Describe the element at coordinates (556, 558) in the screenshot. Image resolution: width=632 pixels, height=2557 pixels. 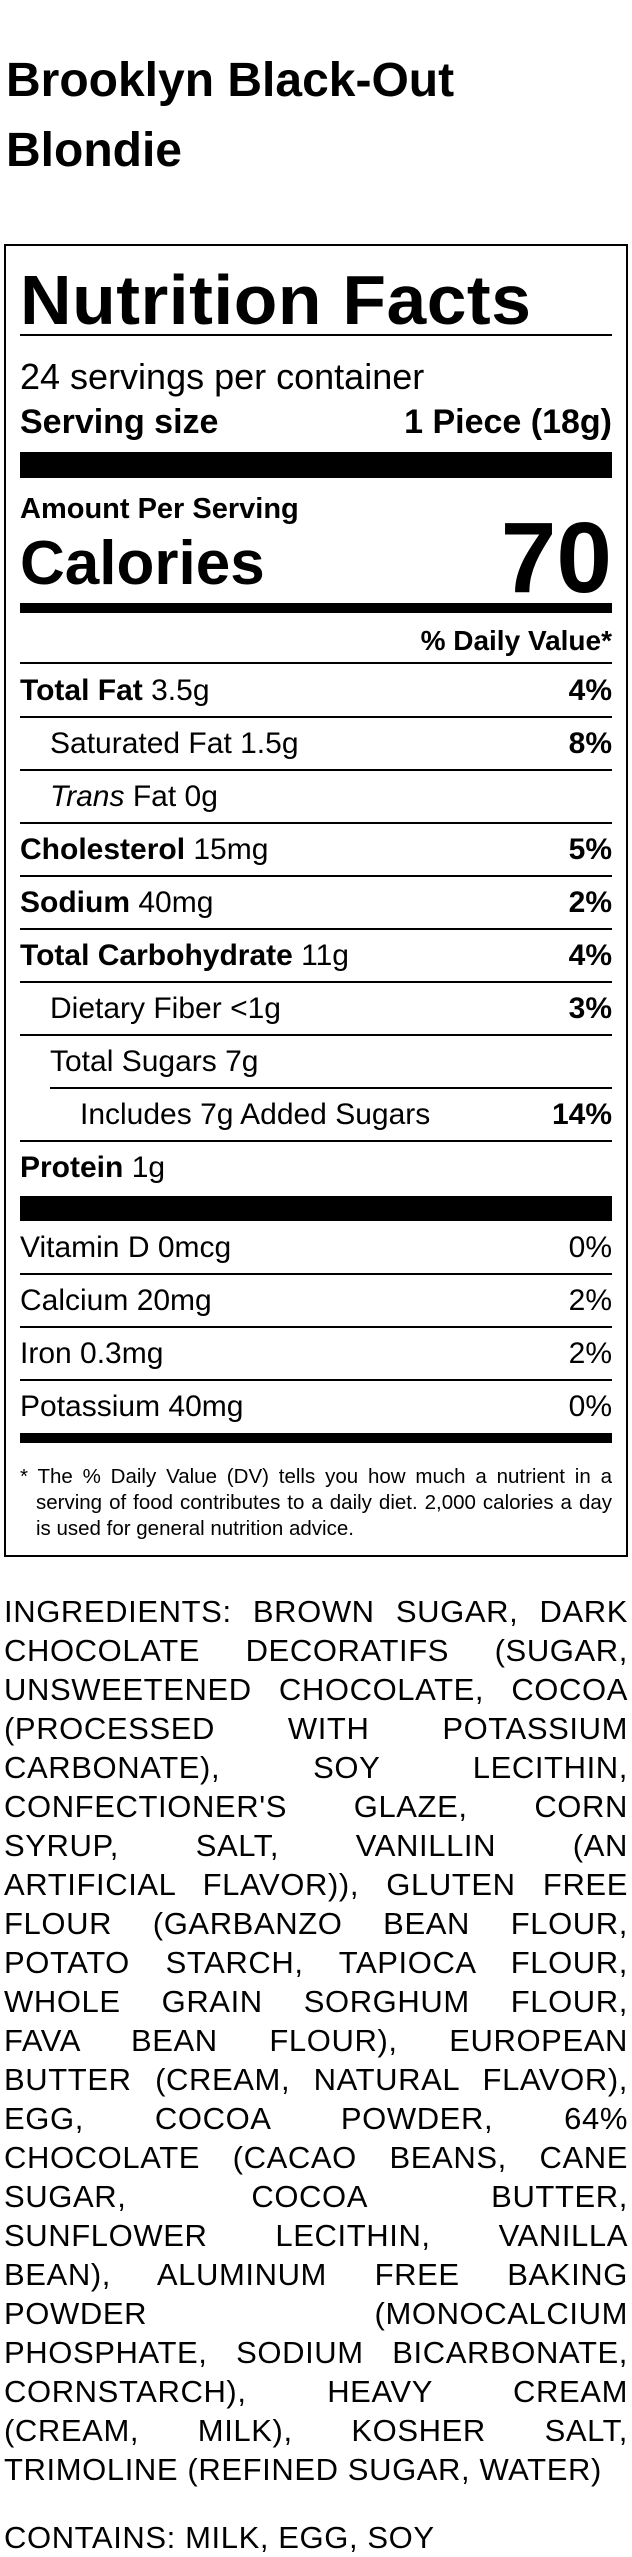
I see `calories-value: 70` at that location.